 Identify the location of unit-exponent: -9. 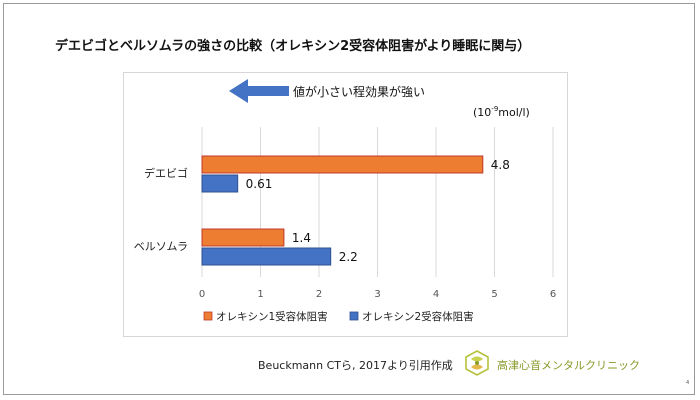
(494, 109).